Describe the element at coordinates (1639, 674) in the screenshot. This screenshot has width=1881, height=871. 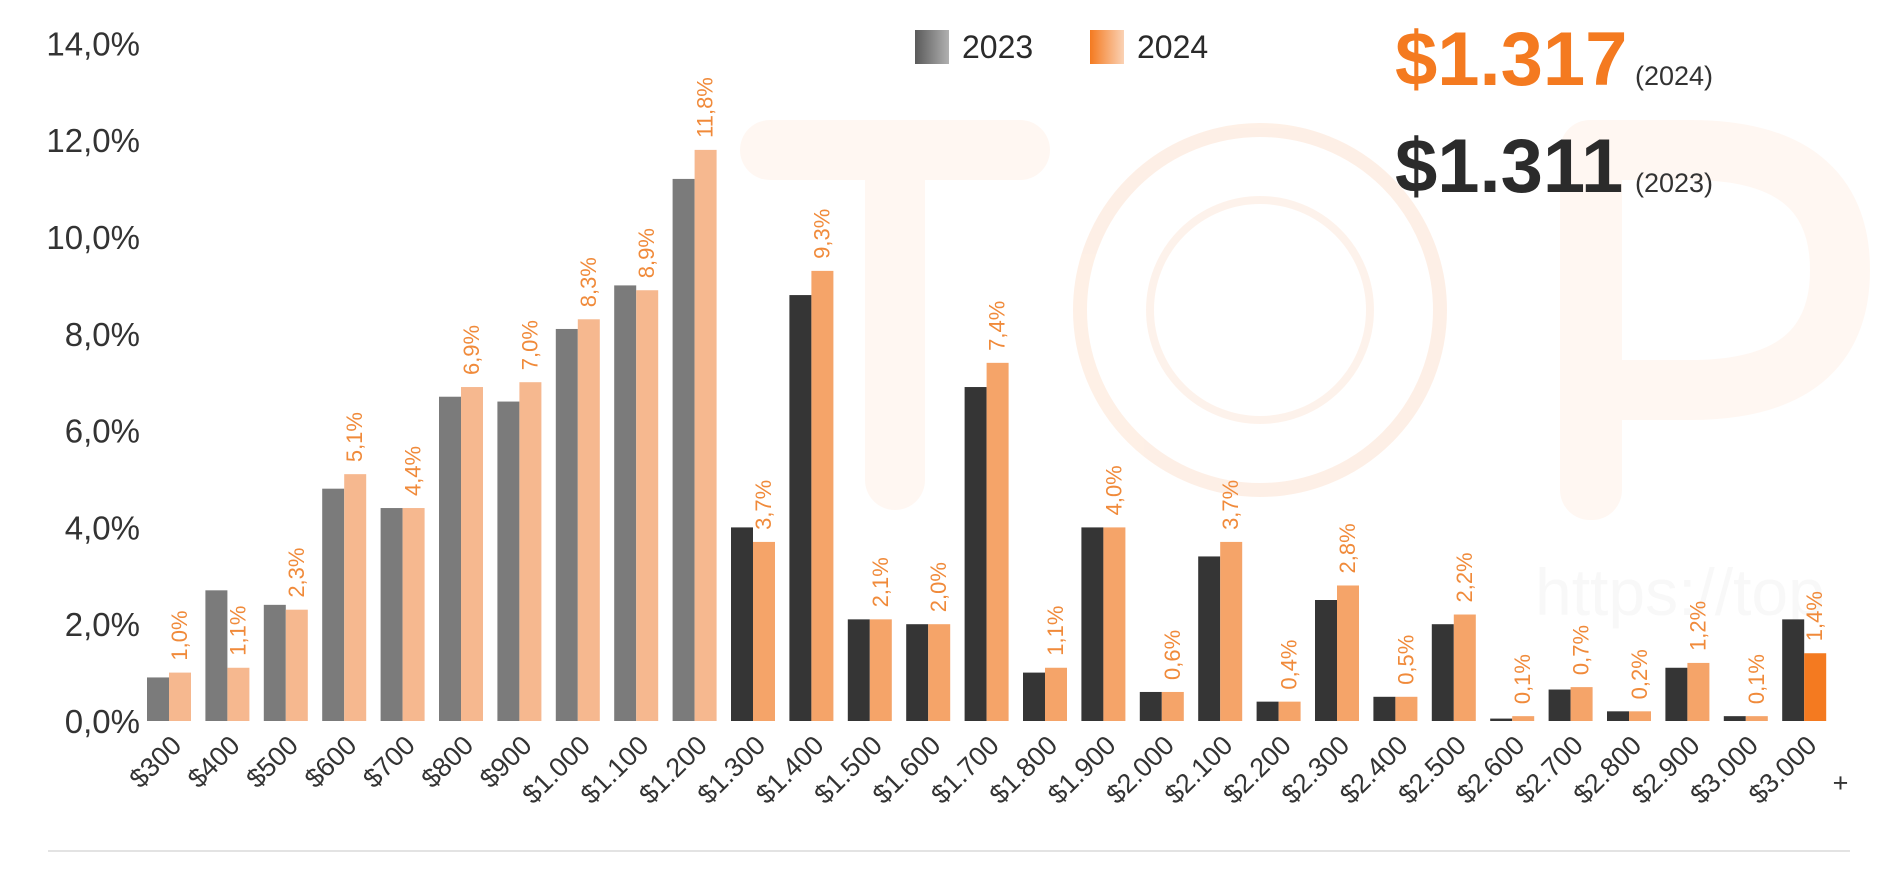
I see `data-label-2024: 0,2%` at that location.